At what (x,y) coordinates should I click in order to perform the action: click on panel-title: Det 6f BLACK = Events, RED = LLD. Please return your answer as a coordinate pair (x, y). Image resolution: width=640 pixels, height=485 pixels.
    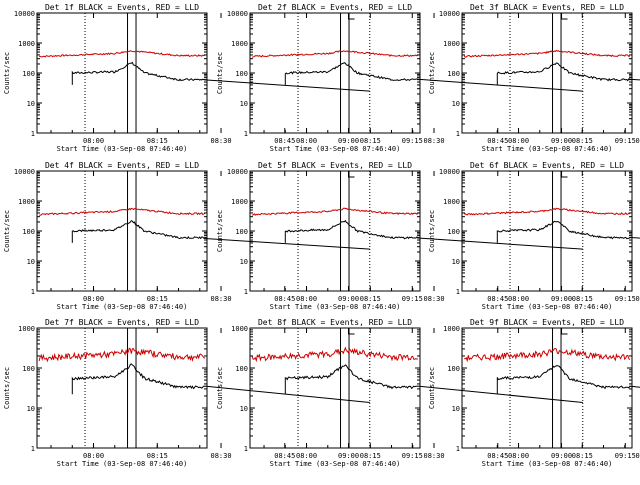
    Looking at the image, I should click on (547, 165).